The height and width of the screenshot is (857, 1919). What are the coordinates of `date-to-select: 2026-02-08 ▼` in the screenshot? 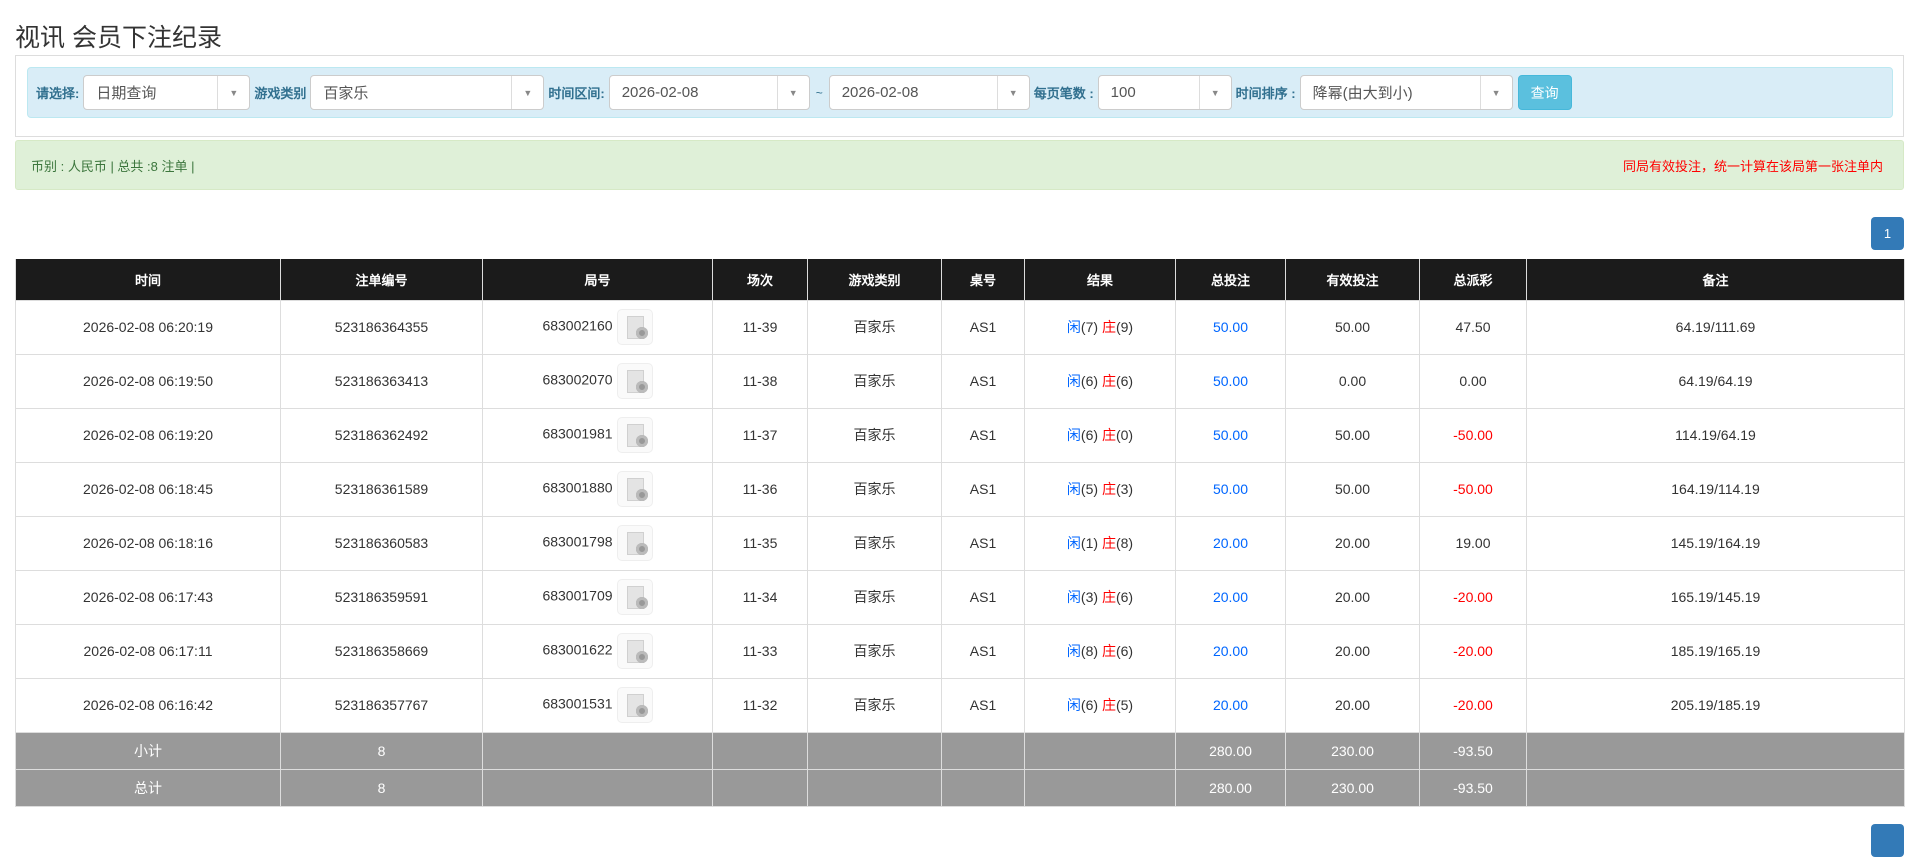 It's located at (929, 92).